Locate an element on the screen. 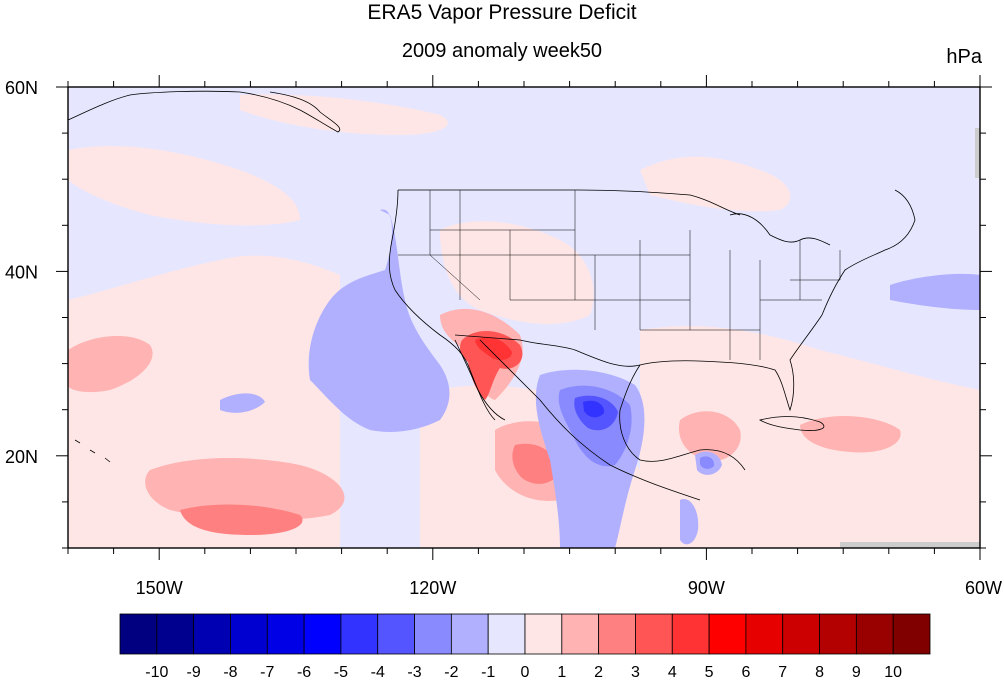 The height and width of the screenshot is (681, 1004). strong-negative-region is located at coordinates (594, 409).